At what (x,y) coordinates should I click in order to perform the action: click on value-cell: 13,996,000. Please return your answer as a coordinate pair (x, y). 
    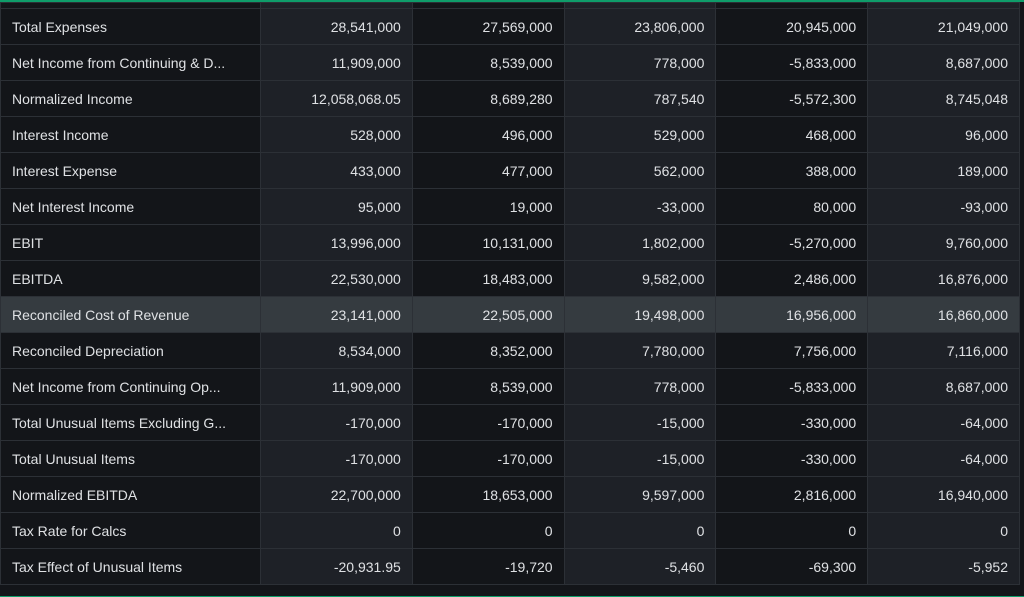
    Looking at the image, I should click on (336, 242).